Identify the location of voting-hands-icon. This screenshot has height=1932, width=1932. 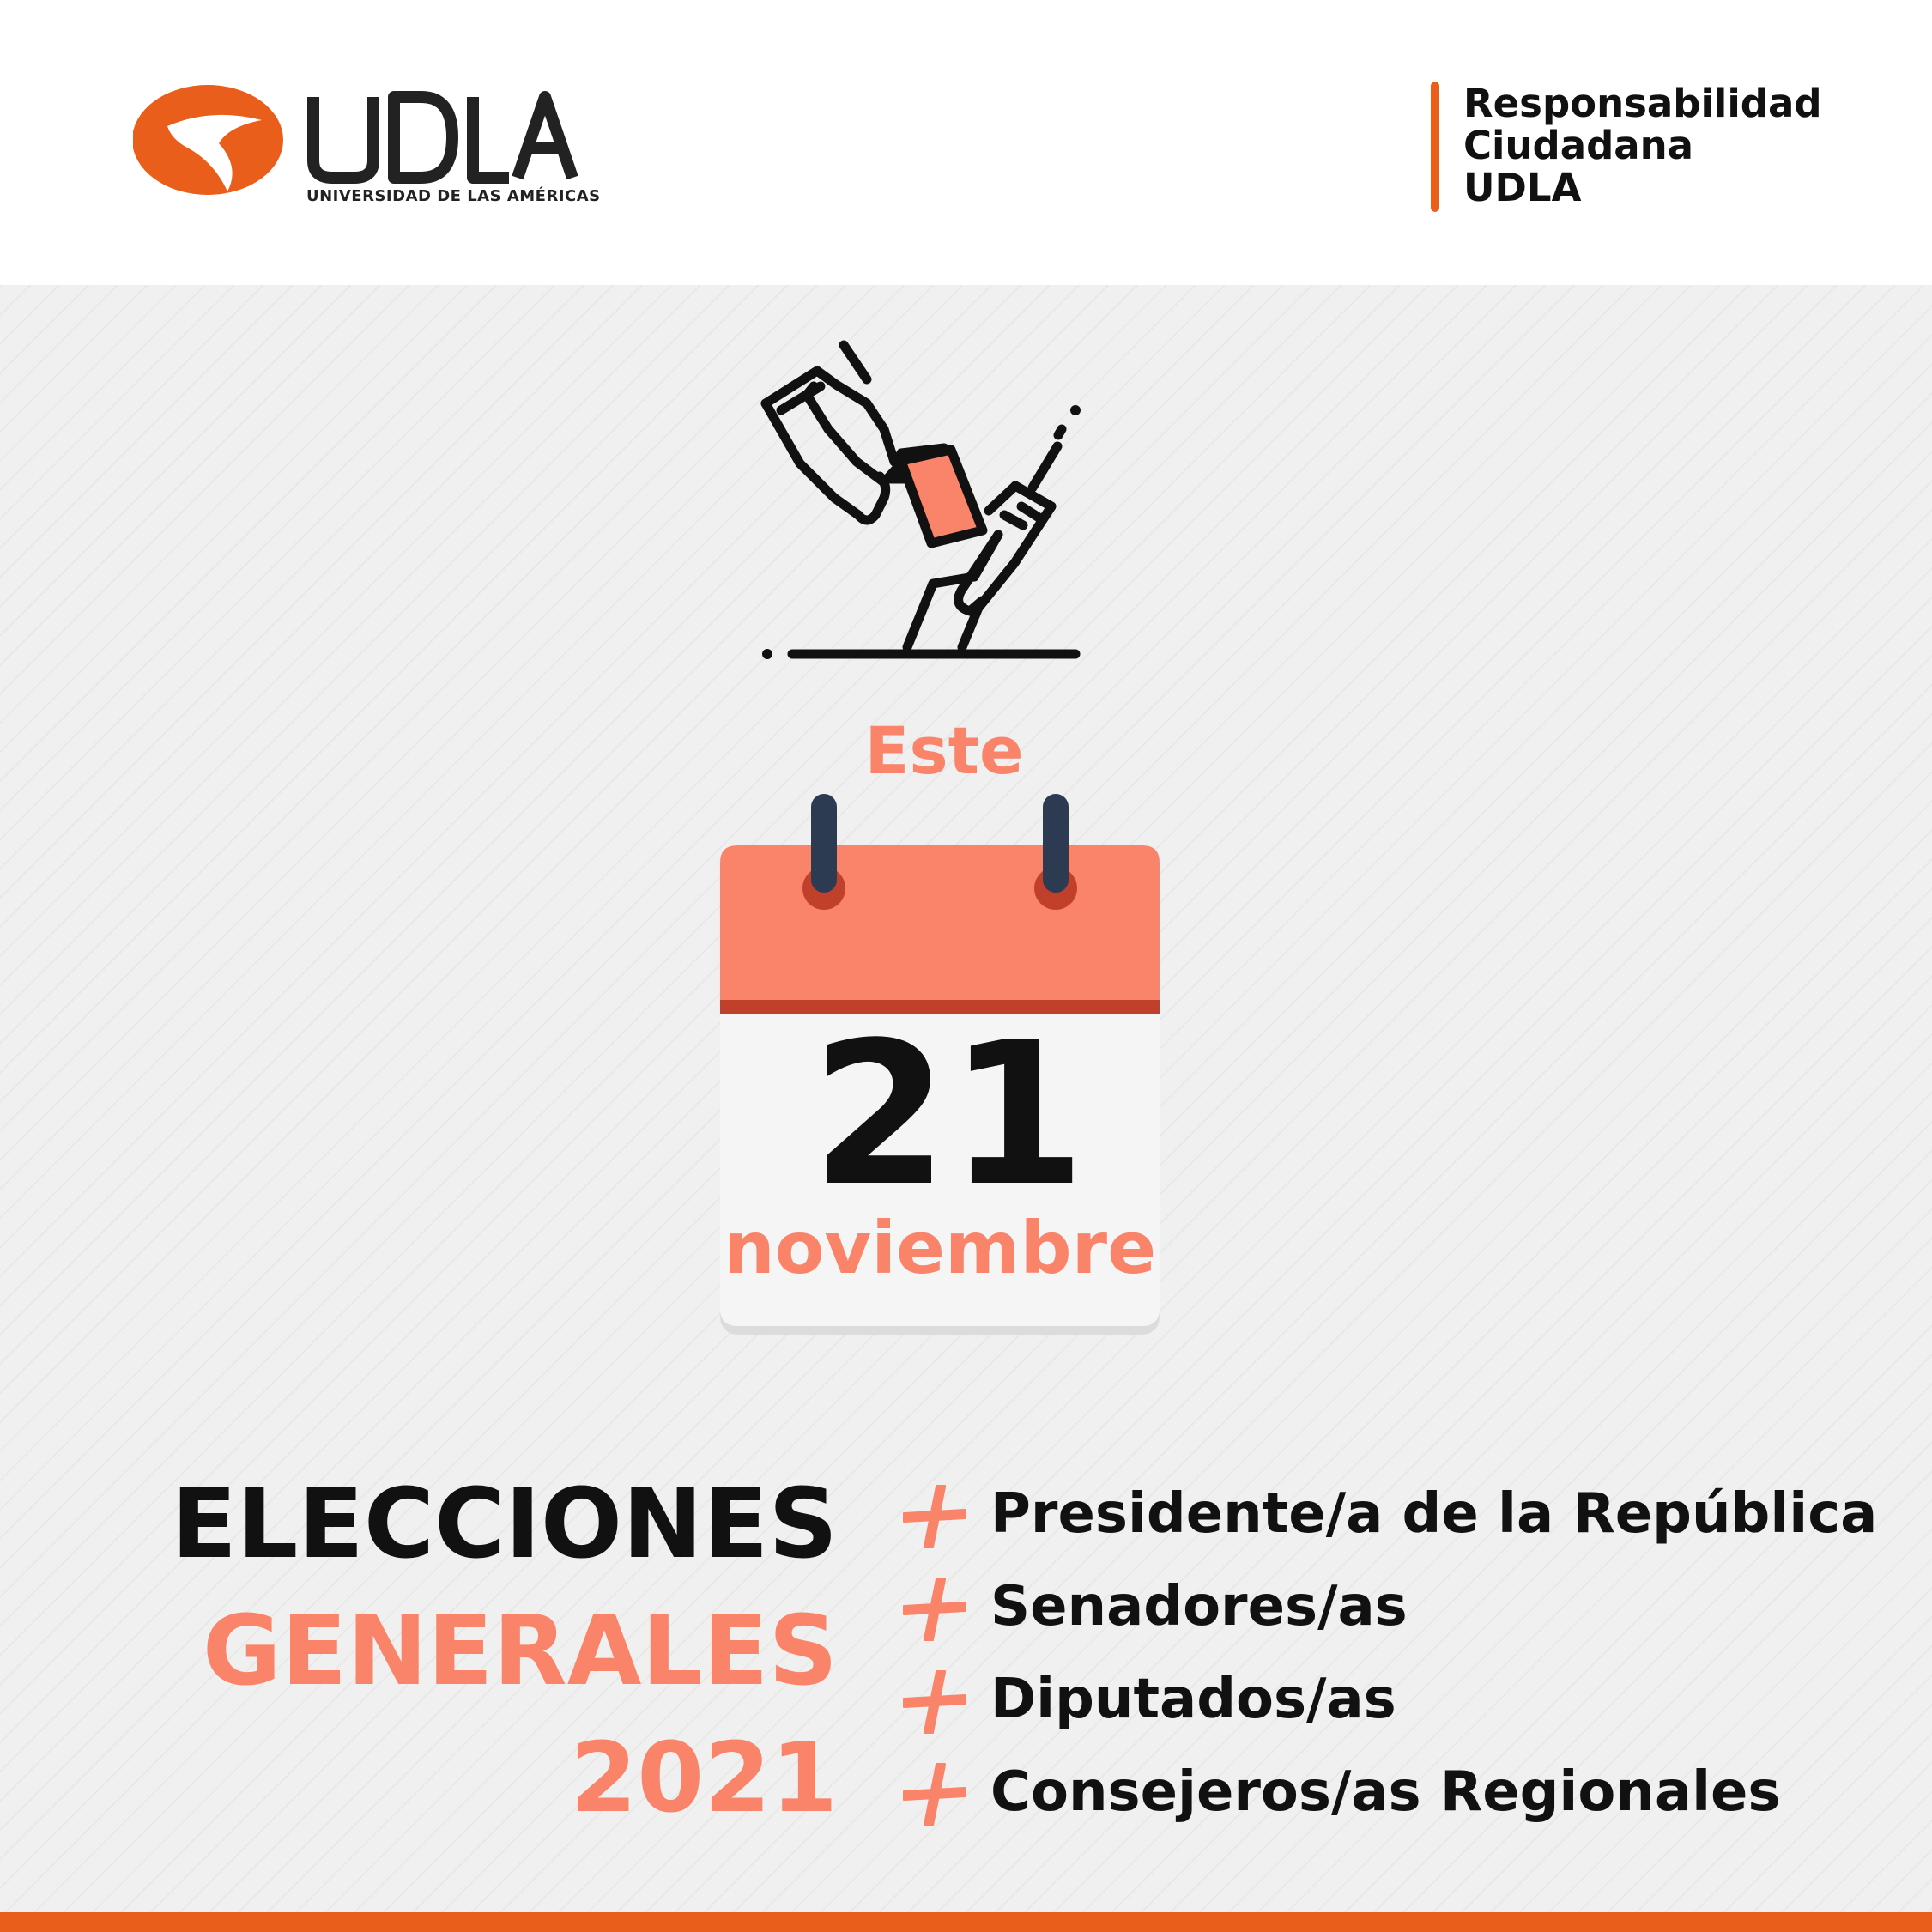
(927, 502).